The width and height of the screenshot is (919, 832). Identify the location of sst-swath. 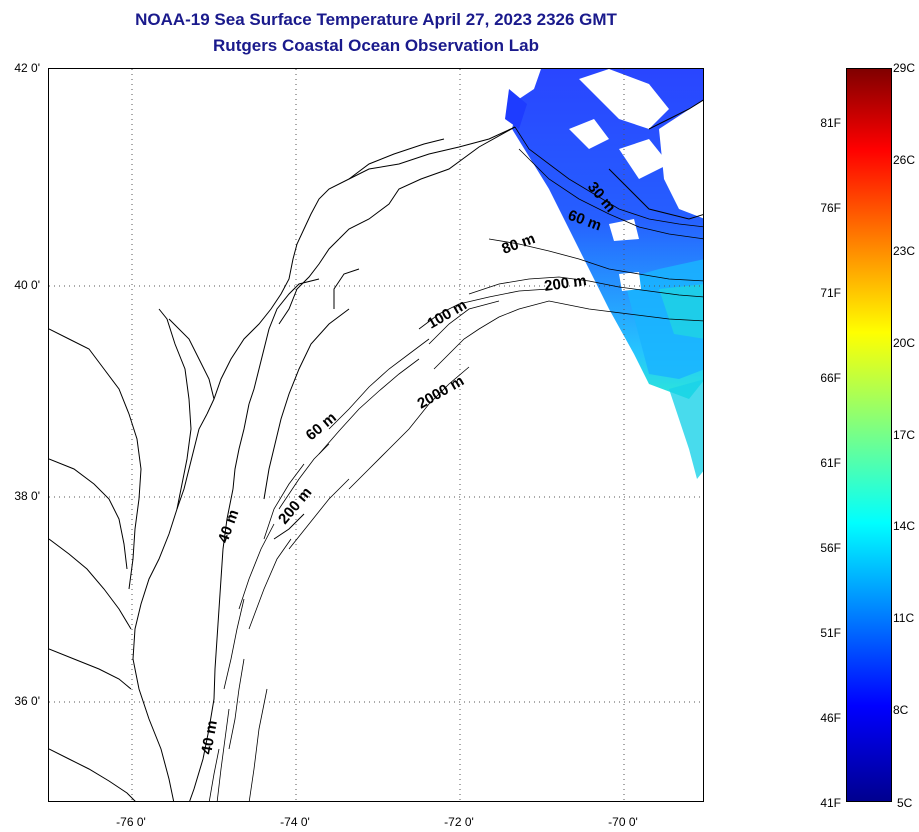
(604, 274).